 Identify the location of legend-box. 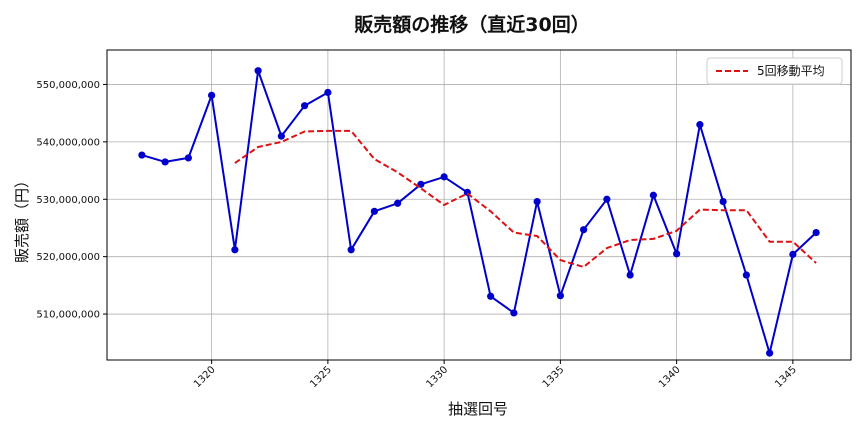
(774, 71).